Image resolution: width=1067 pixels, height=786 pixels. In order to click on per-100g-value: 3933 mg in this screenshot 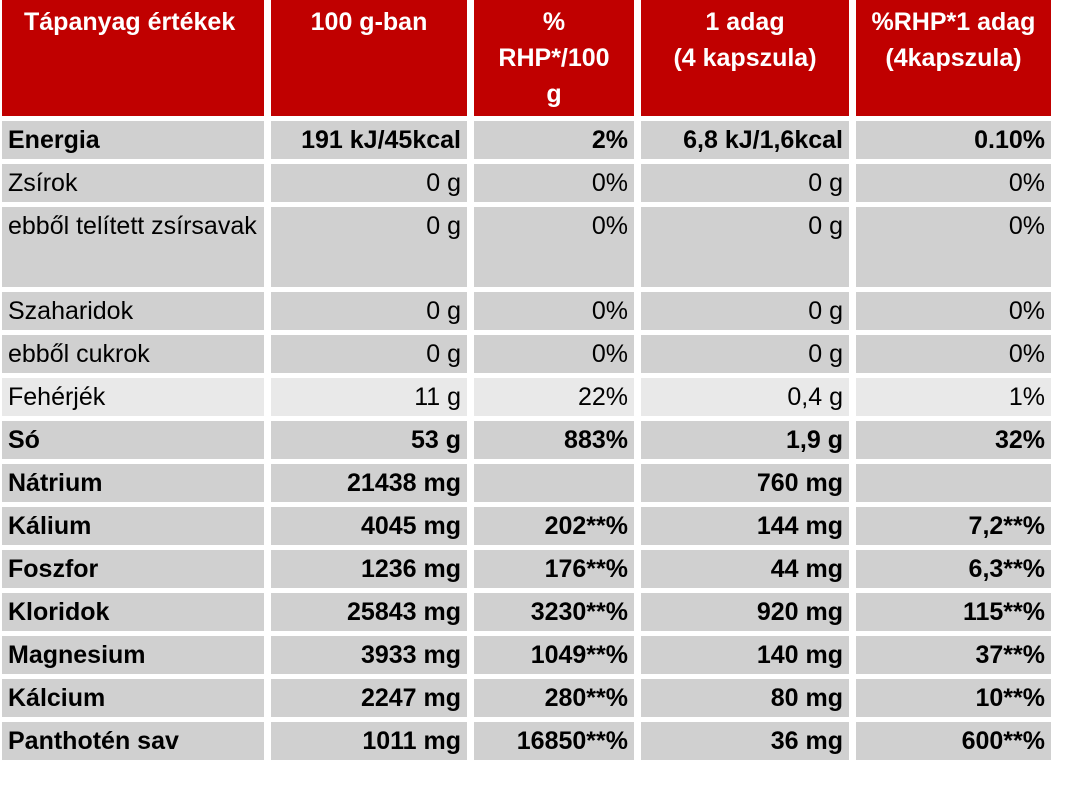, I will do `click(369, 655)`.